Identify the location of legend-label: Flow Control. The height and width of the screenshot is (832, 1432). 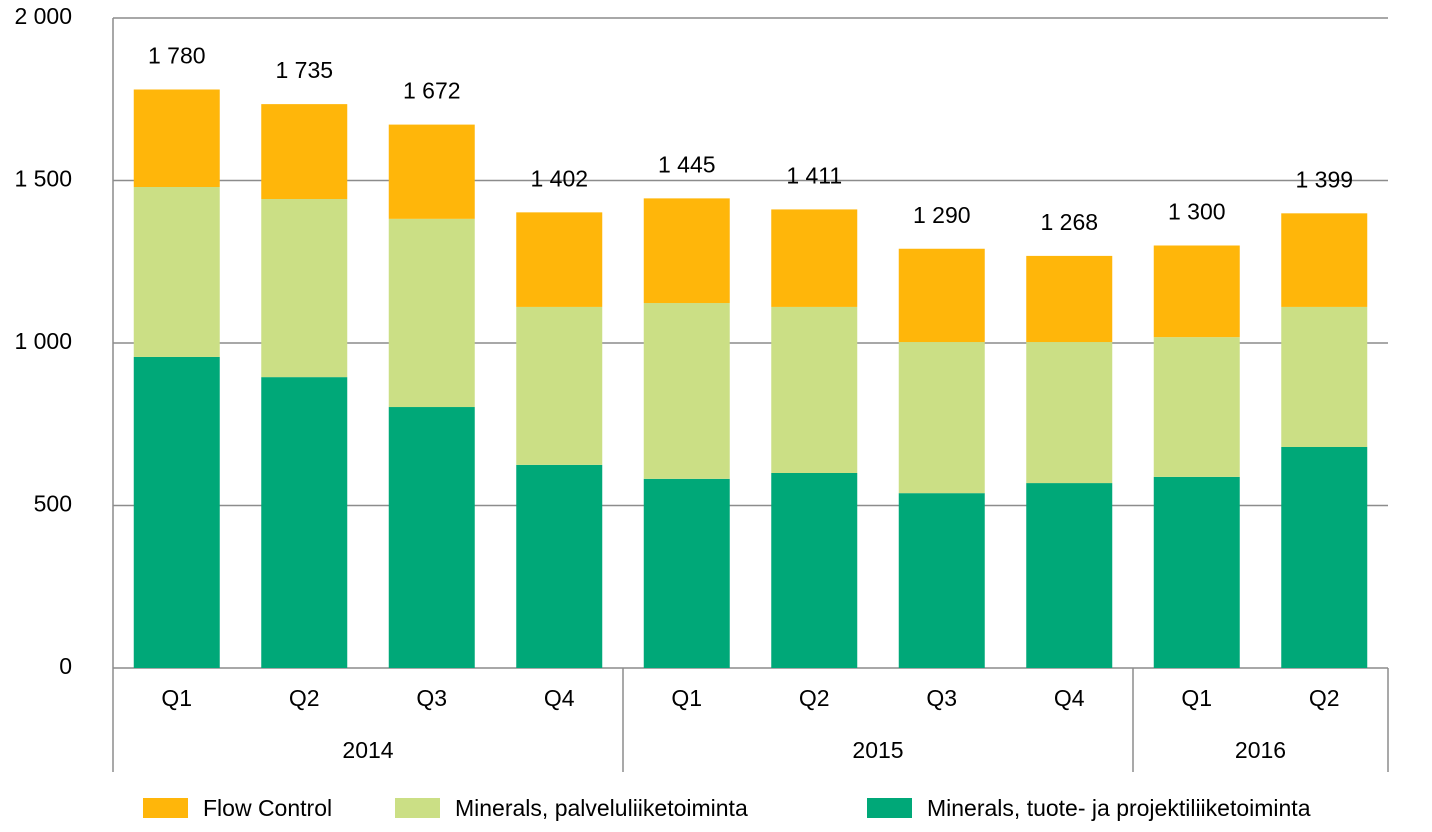
(267, 808).